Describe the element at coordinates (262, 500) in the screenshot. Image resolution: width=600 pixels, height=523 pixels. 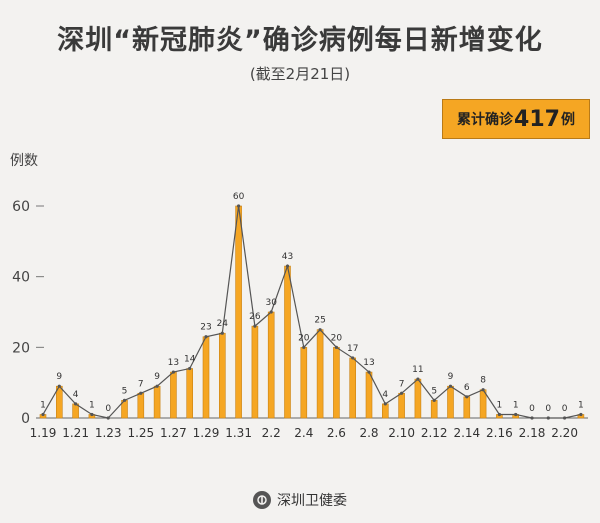
I see `health-commission-logo-icon` at that location.